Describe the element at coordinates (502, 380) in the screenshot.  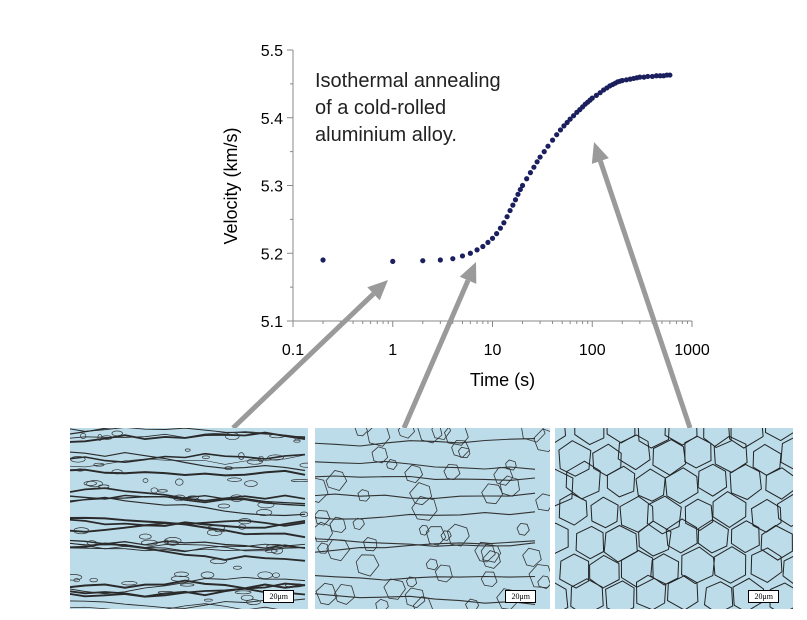
I see `x-axis-label: Time (s)` at that location.